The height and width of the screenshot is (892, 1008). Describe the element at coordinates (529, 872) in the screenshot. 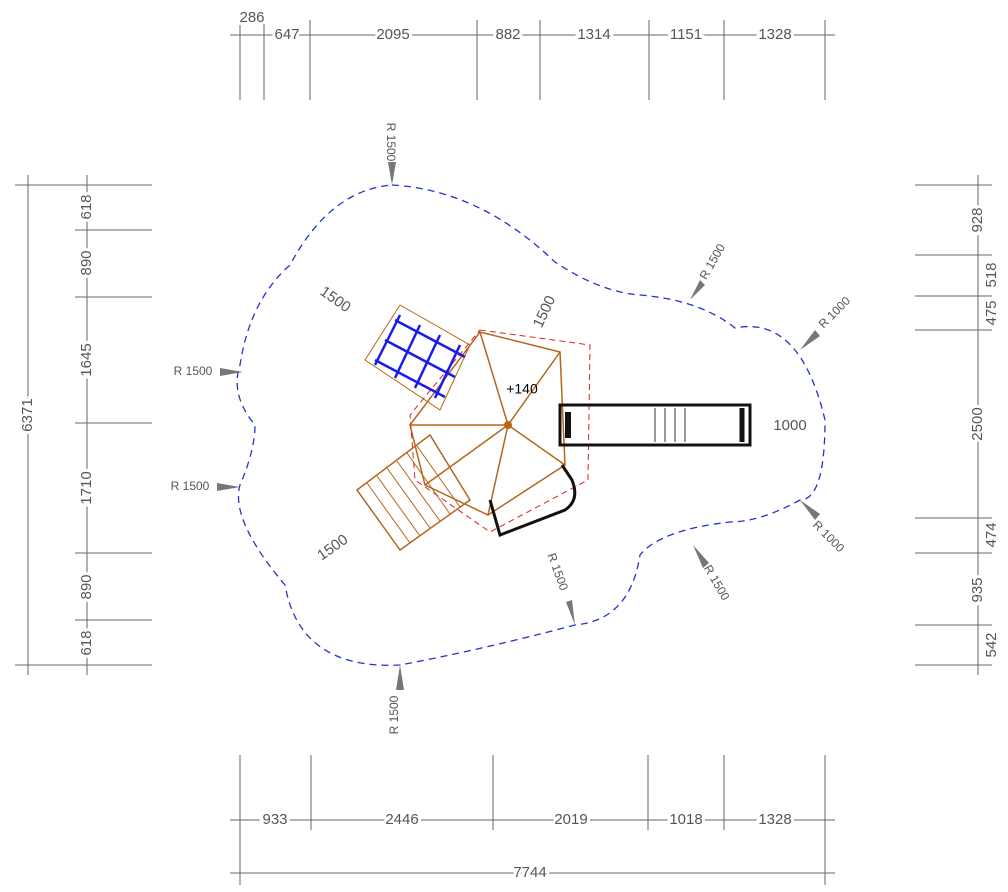

I see `dimension-label: 7744` at that location.